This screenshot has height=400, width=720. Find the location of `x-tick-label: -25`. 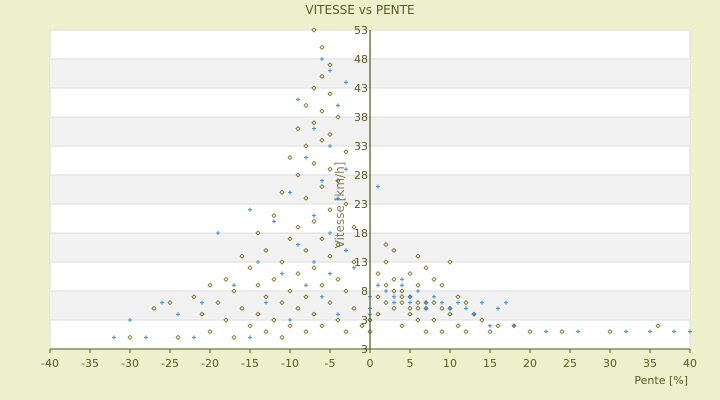

x-tick-label: -25 is located at coordinates (170, 363).